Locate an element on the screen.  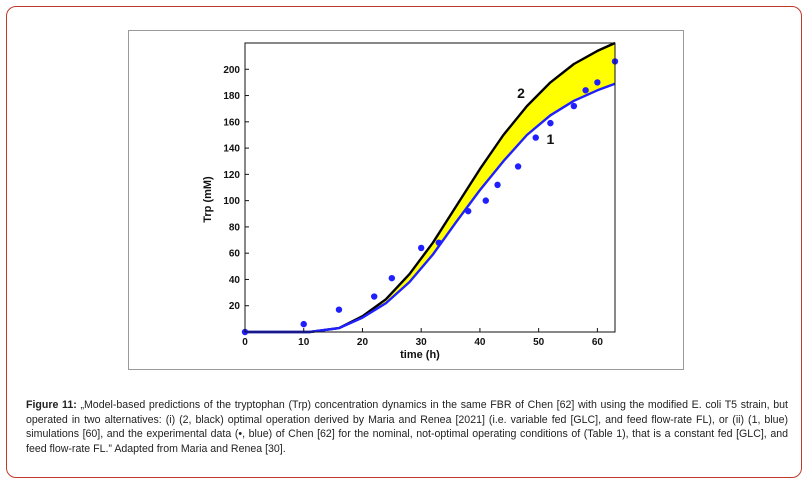
x-tick-label: 40 is located at coordinates (480, 342).